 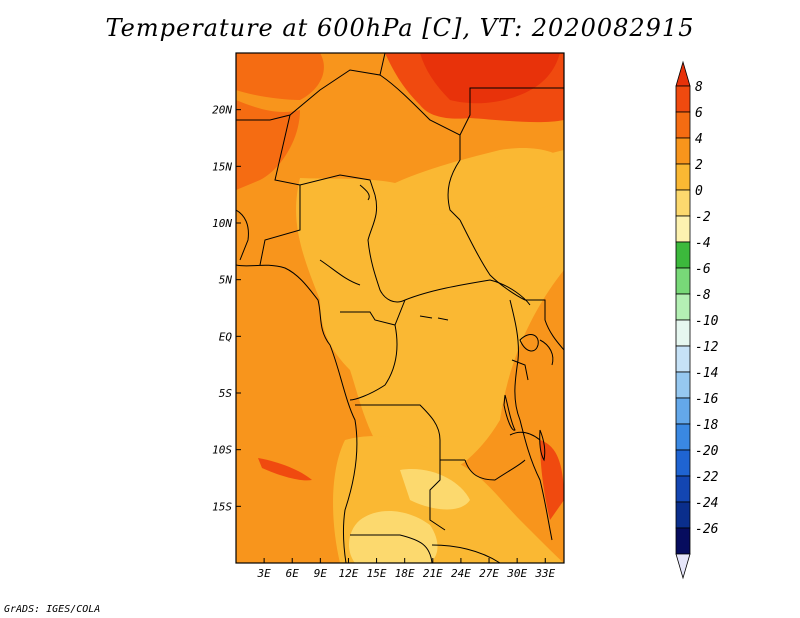 What do you see at coordinates (683, 73) in the screenshot?
I see `colorbar-max-arrow` at bounding box center [683, 73].